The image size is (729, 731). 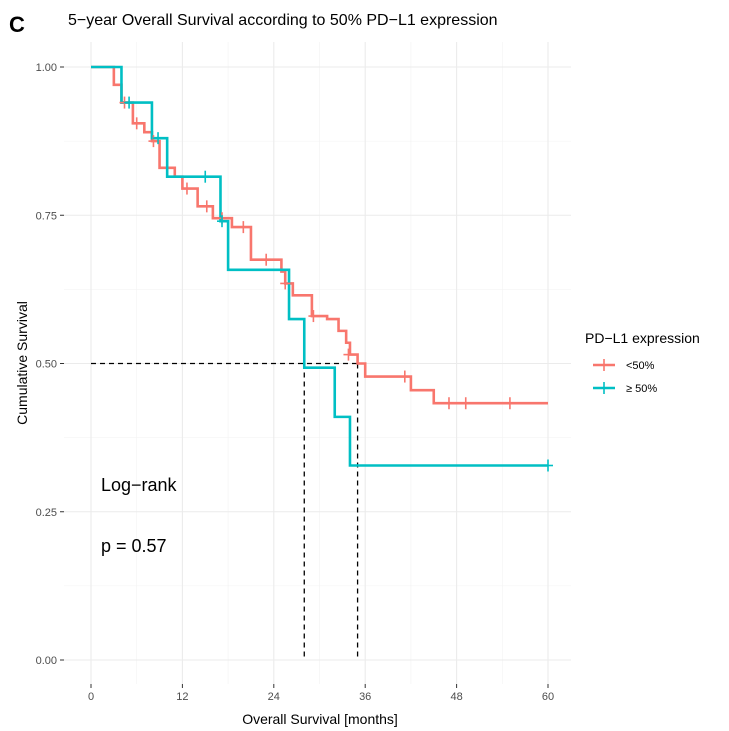 What do you see at coordinates (22, 363) in the screenshot?
I see `y-axis-title: Cumulative Survival` at bounding box center [22, 363].